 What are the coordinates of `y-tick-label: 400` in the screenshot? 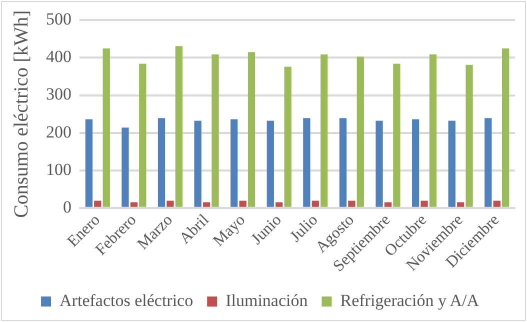 It's located at (59, 56).